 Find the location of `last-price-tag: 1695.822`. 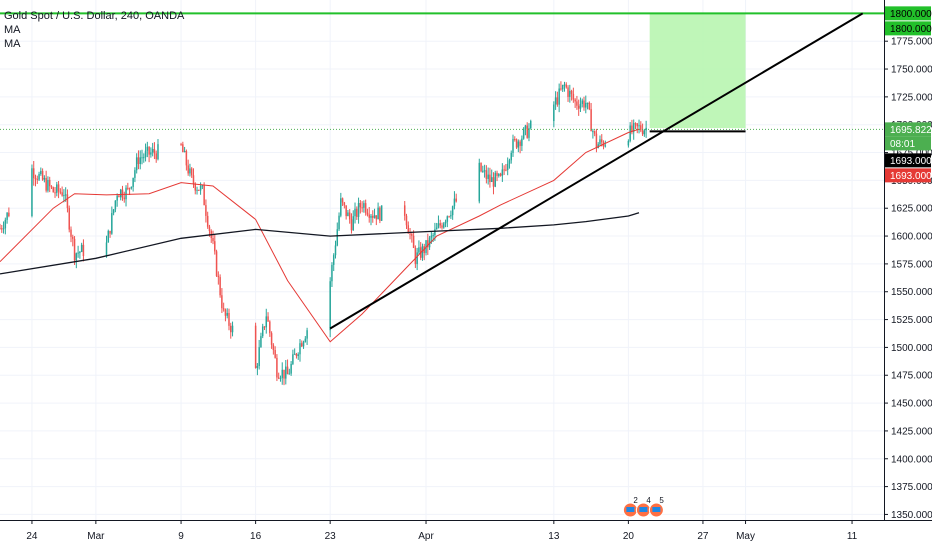

last-price-tag: 1695.822 is located at coordinates (908, 129).